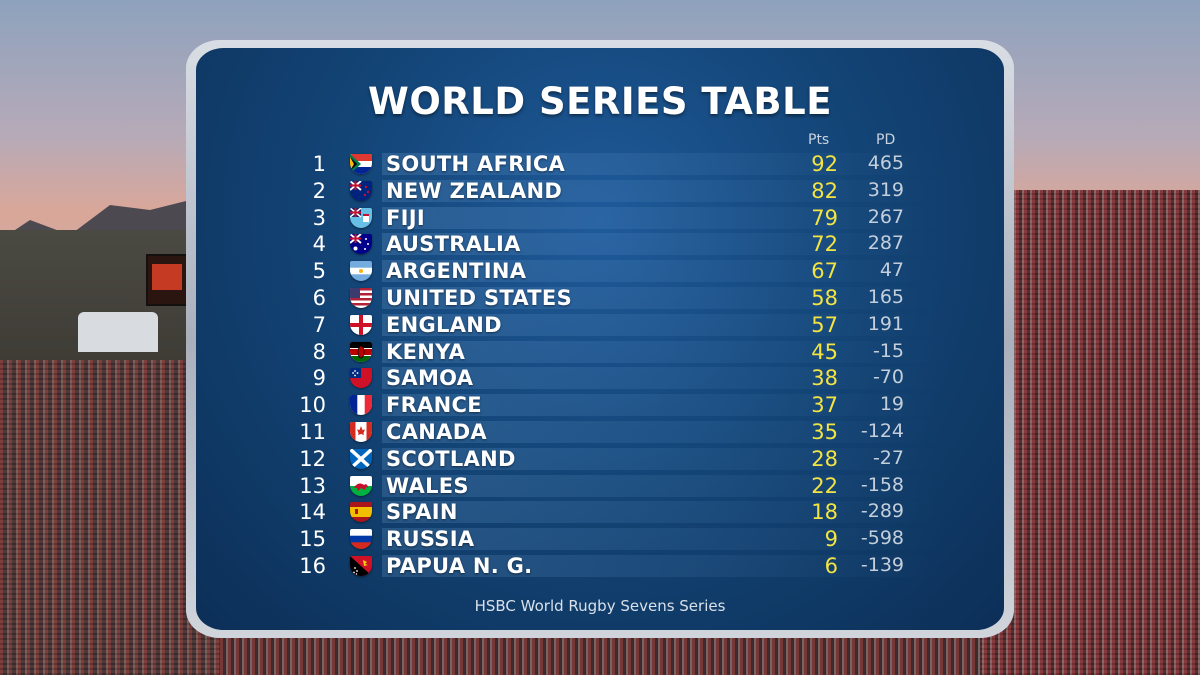 The width and height of the screenshot is (1200, 675). I want to click on united-states-flag-icon, so click(361, 298).